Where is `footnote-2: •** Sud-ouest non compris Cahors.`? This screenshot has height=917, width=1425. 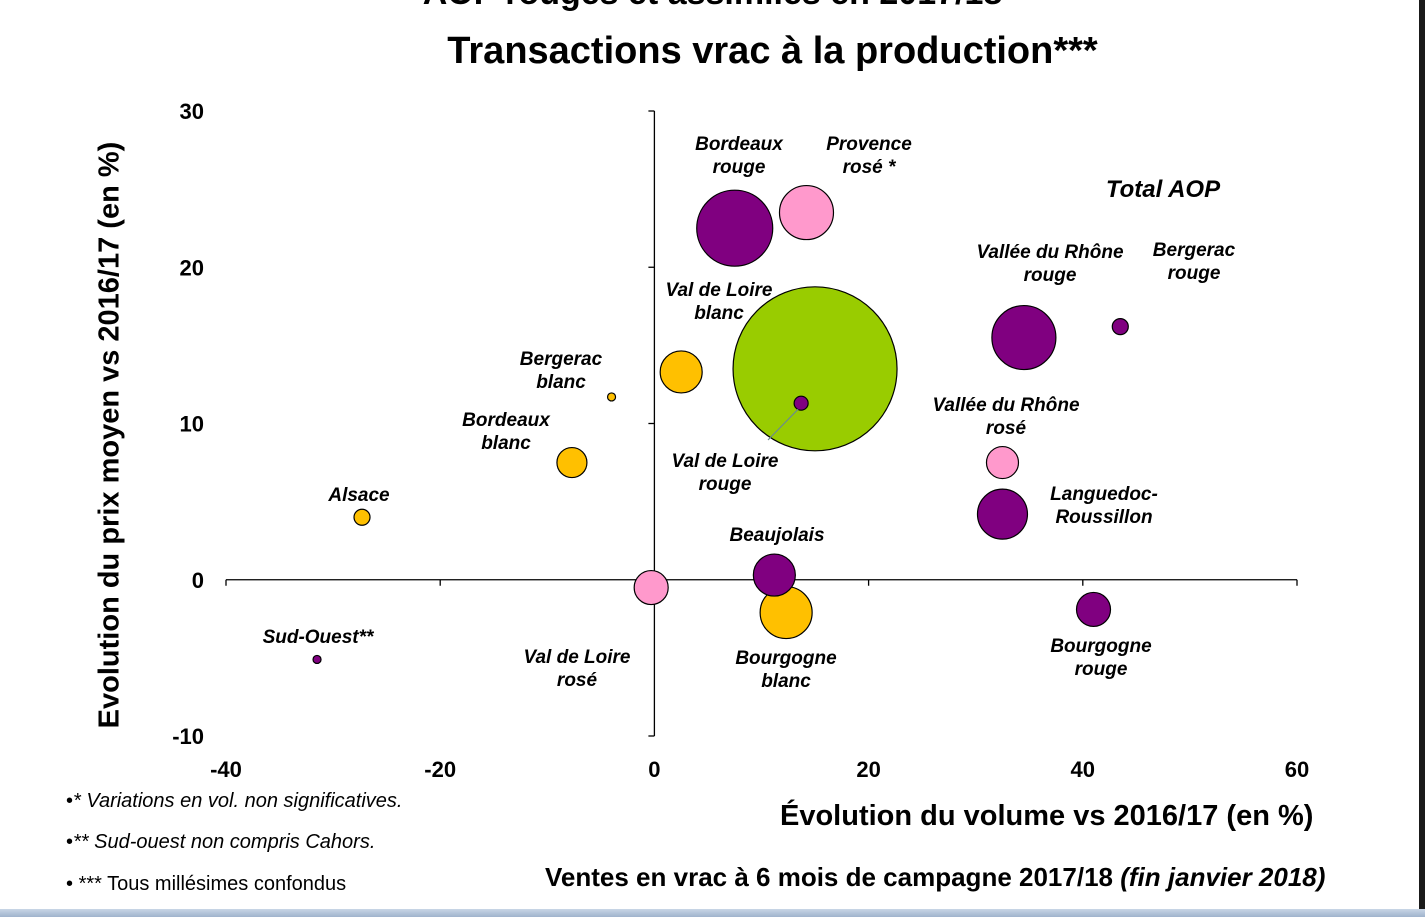 footnote-2: •** Sud-ouest non compris Cahors. is located at coordinates (221, 842).